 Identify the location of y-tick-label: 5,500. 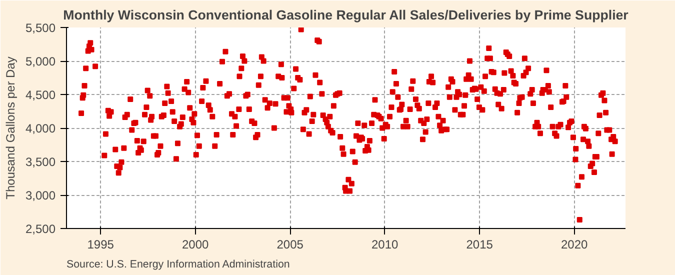
(40, 28).